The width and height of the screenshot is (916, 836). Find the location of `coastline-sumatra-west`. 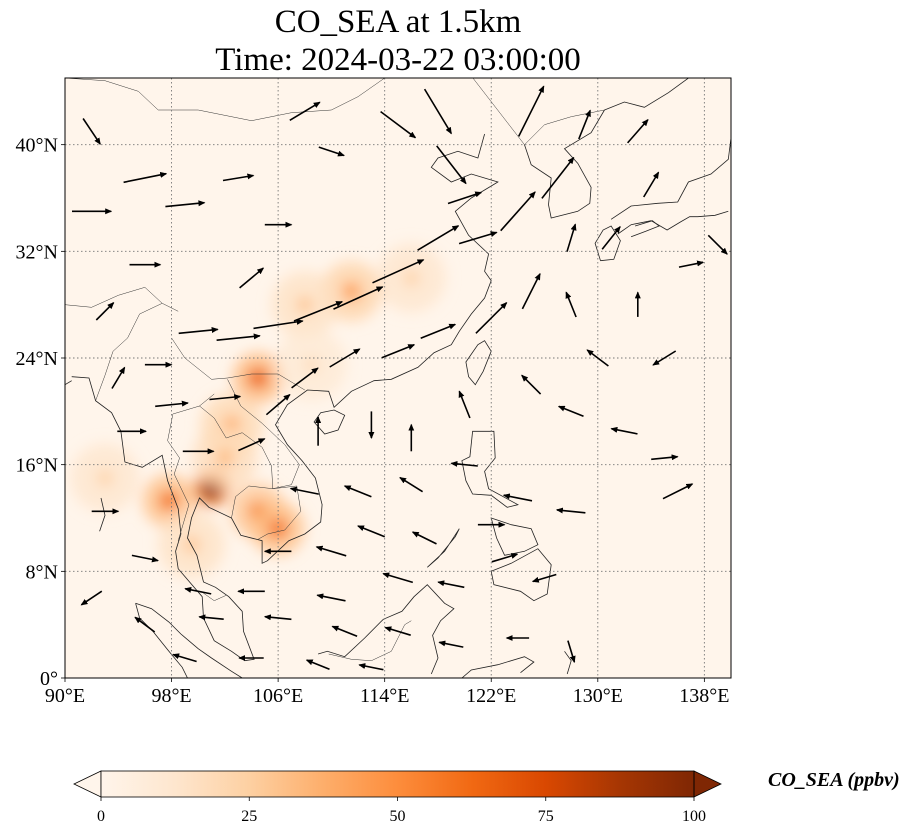

coastline-sumatra-west is located at coordinates (161, 640).